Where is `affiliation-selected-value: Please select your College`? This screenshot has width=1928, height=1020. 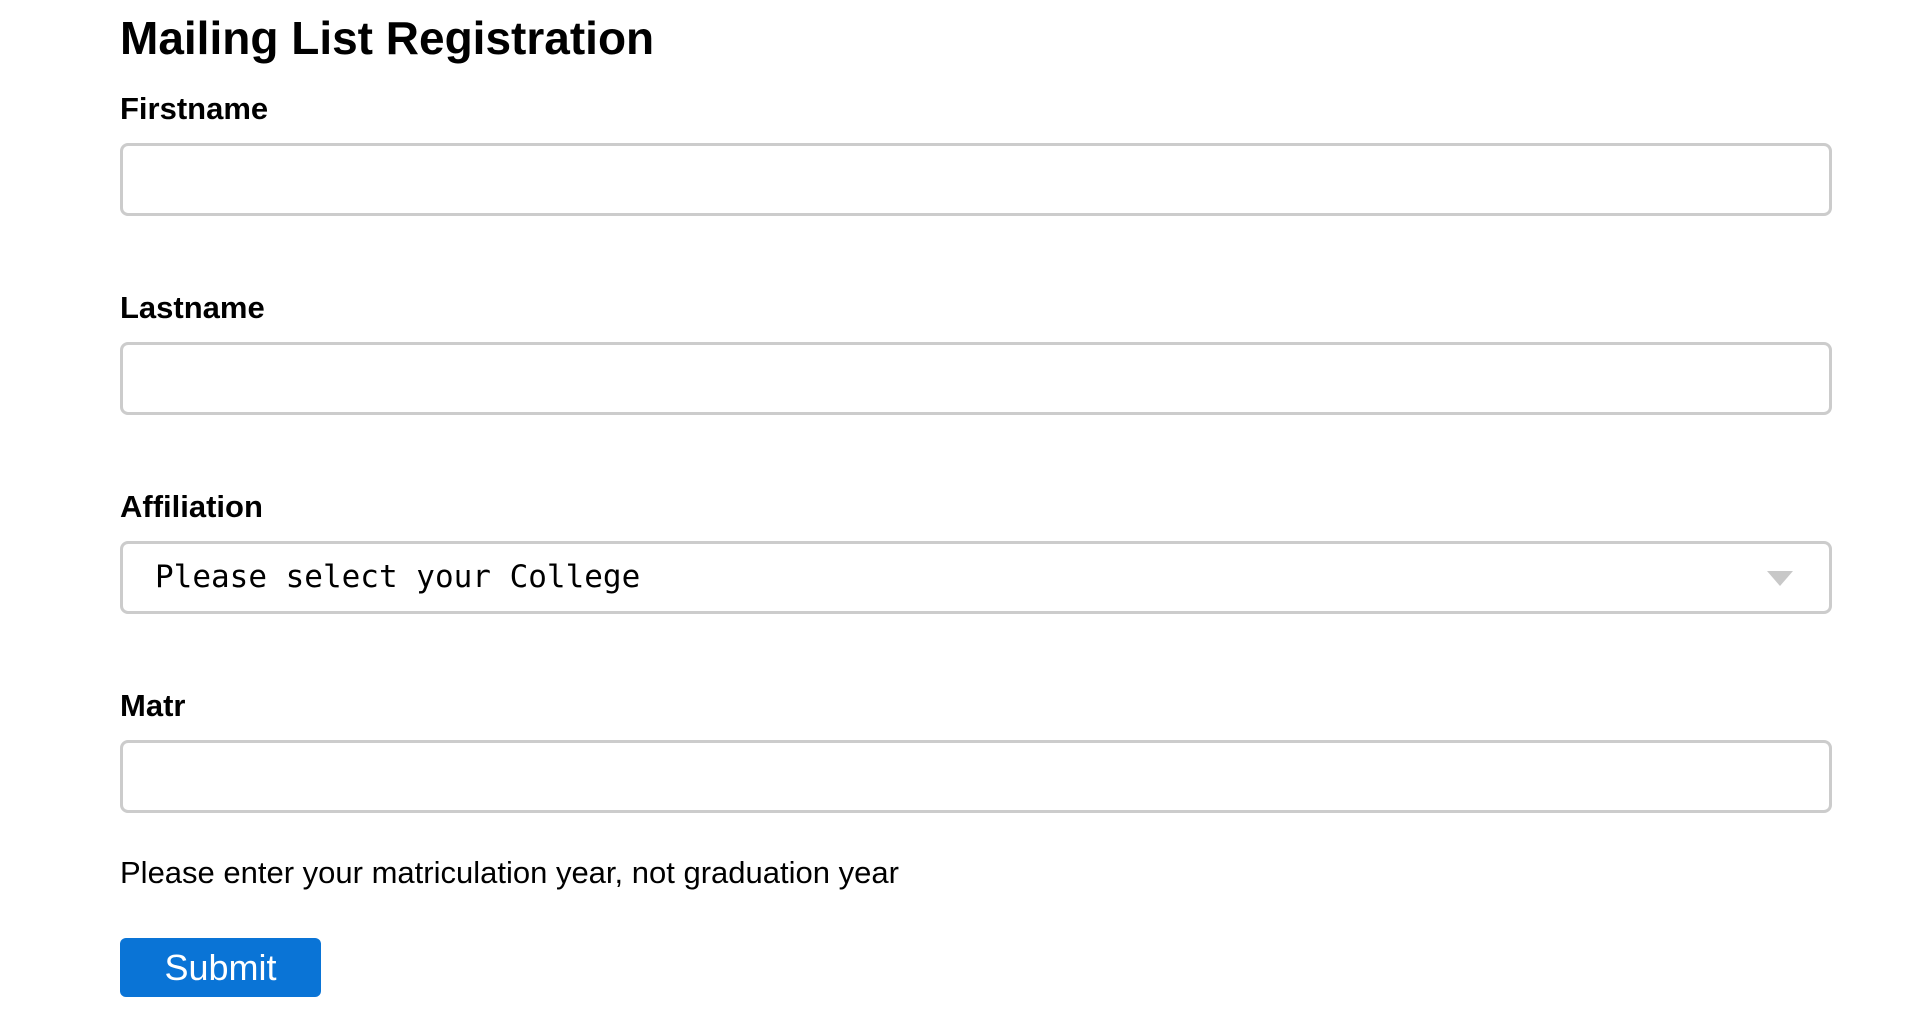
affiliation-selected-value: Please select your College is located at coordinates (398, 577).